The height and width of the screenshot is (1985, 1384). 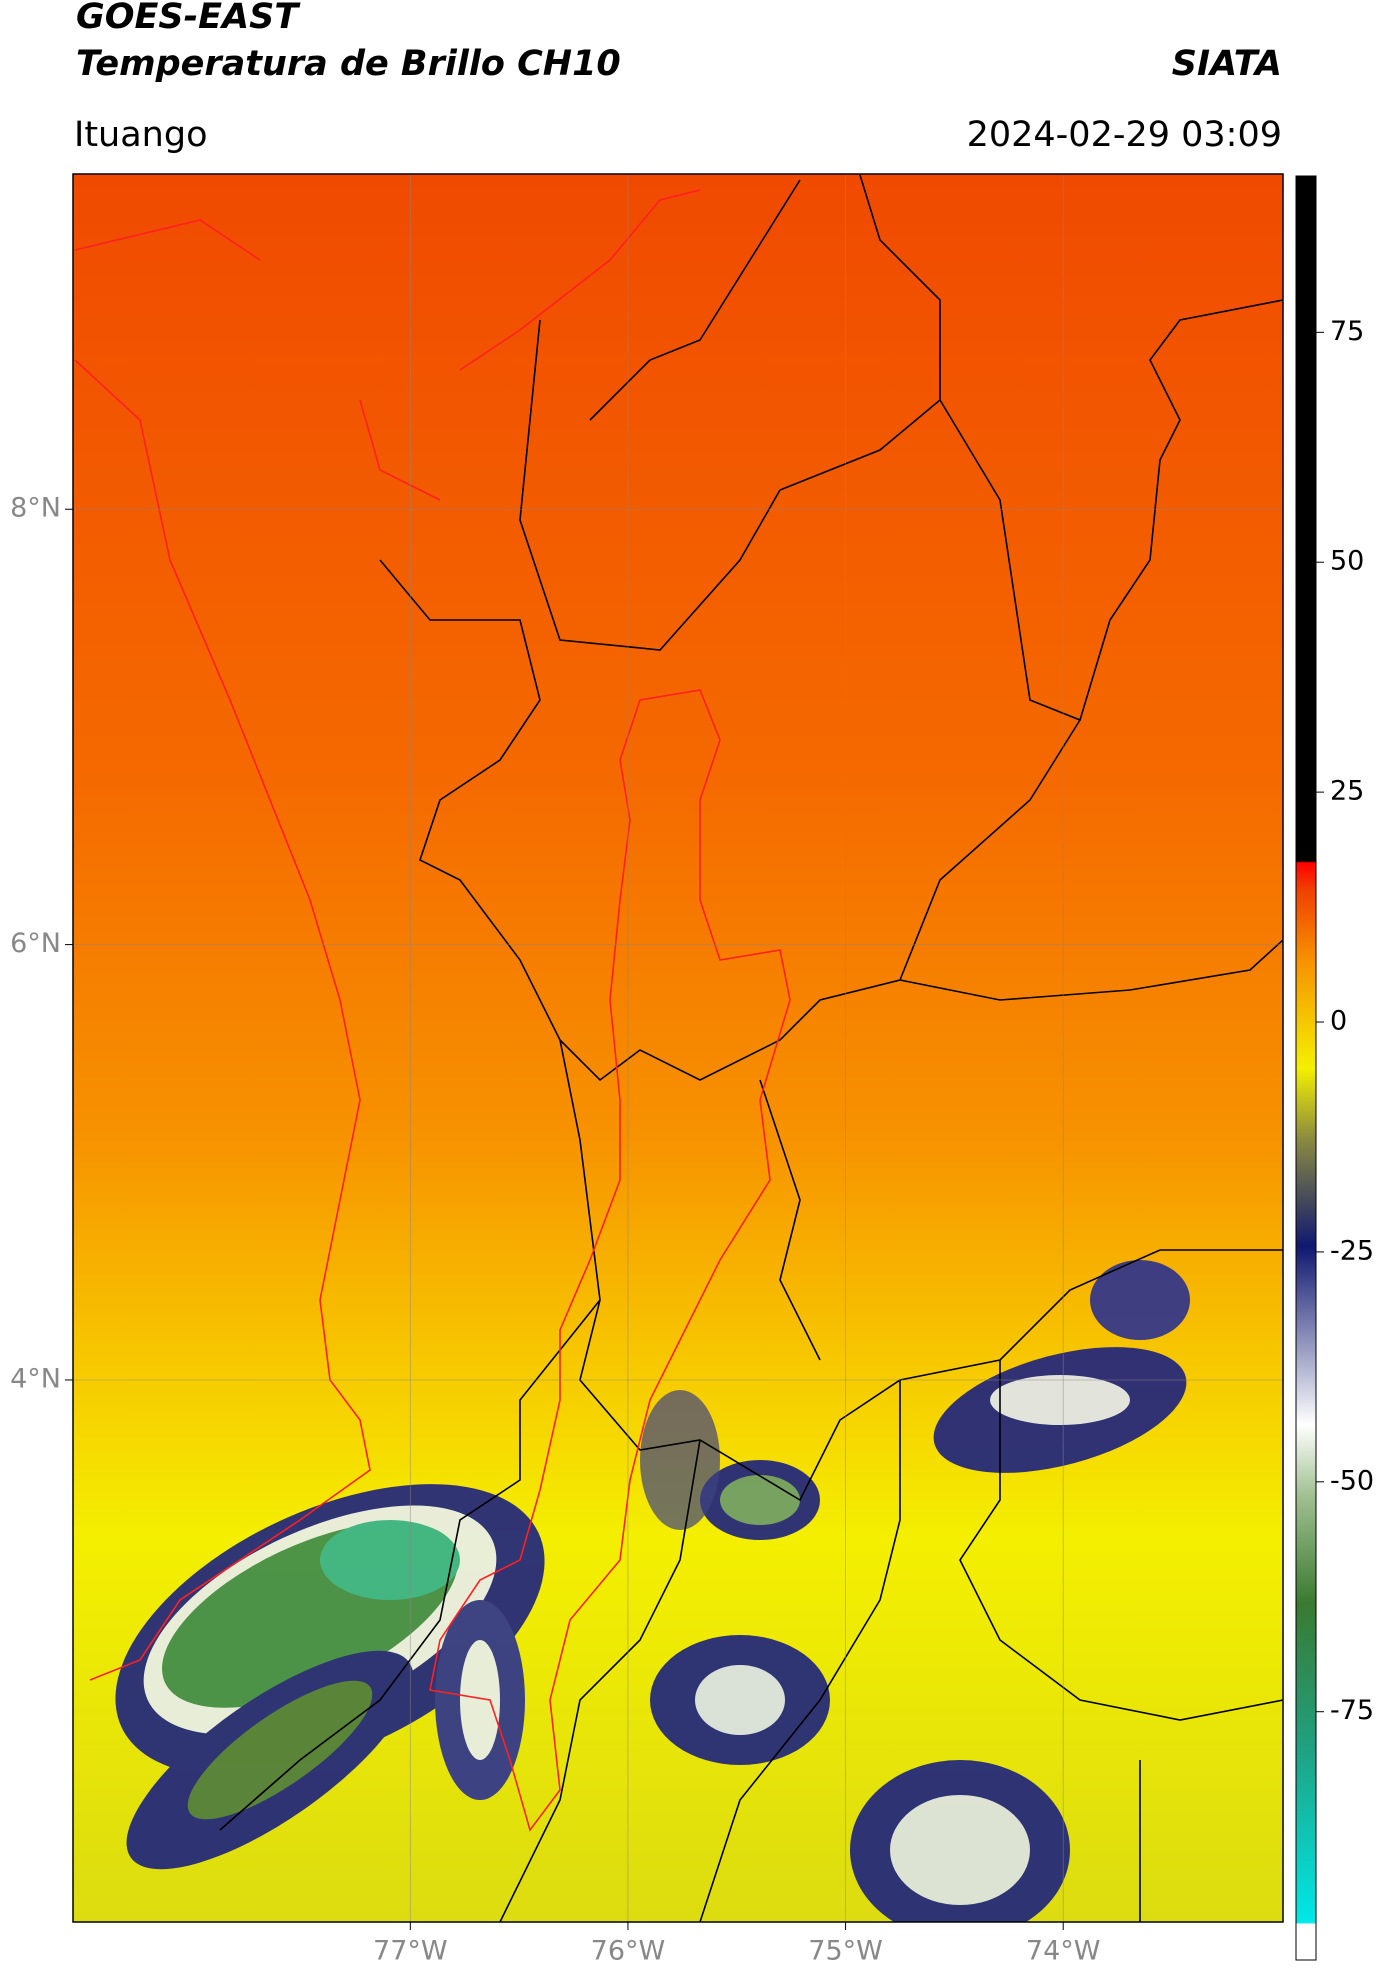 What do you see at coordinates (348, 64) in the screenshot?
I see `subtitle: Temperatura de Brillo CH10` at bounding box center [348, 64].